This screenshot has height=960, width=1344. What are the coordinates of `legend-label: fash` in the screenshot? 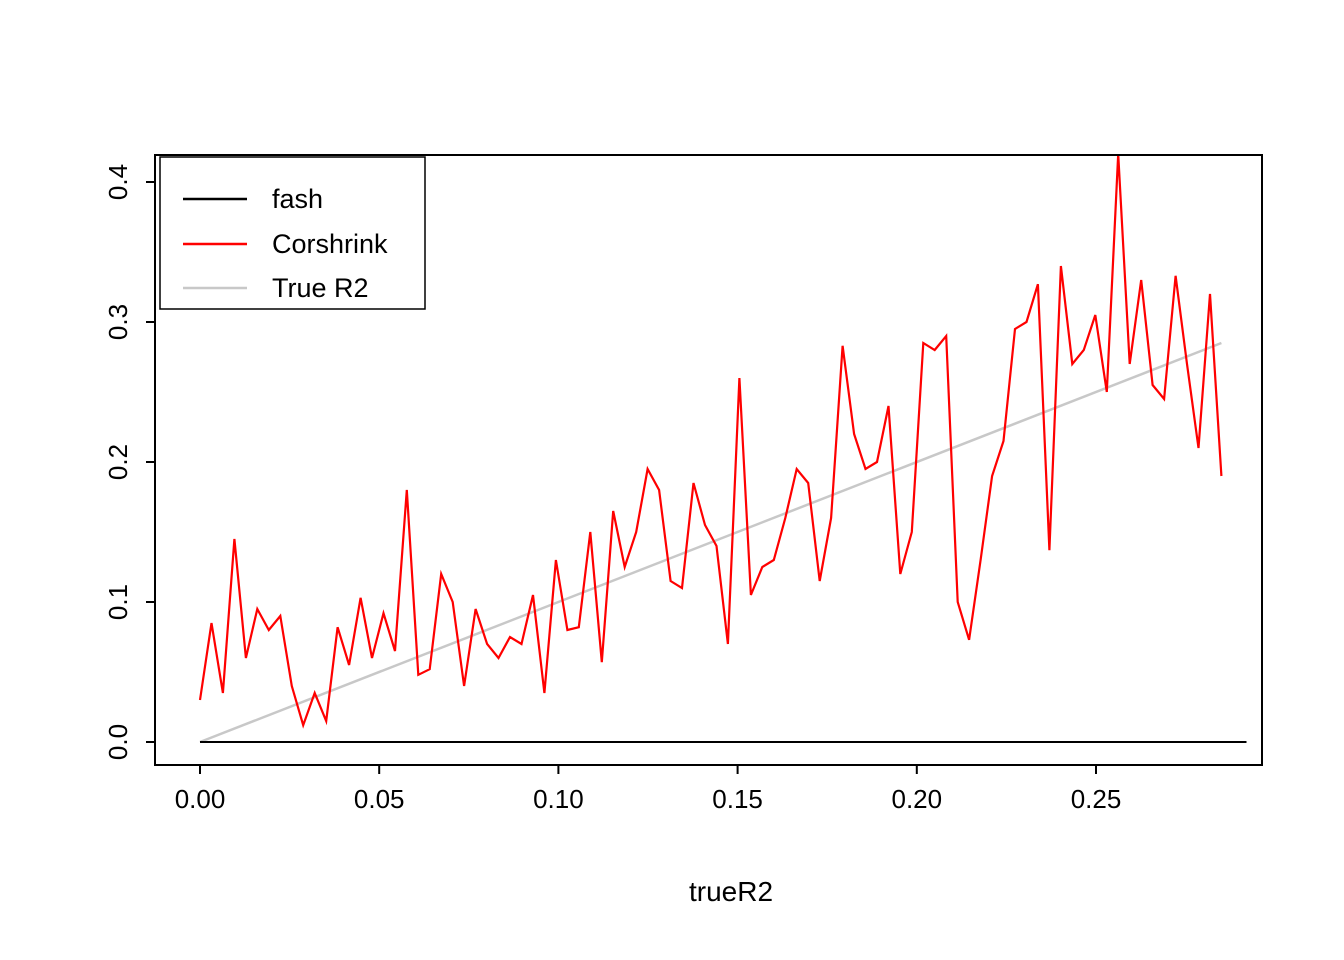 It's located at (297, 199).